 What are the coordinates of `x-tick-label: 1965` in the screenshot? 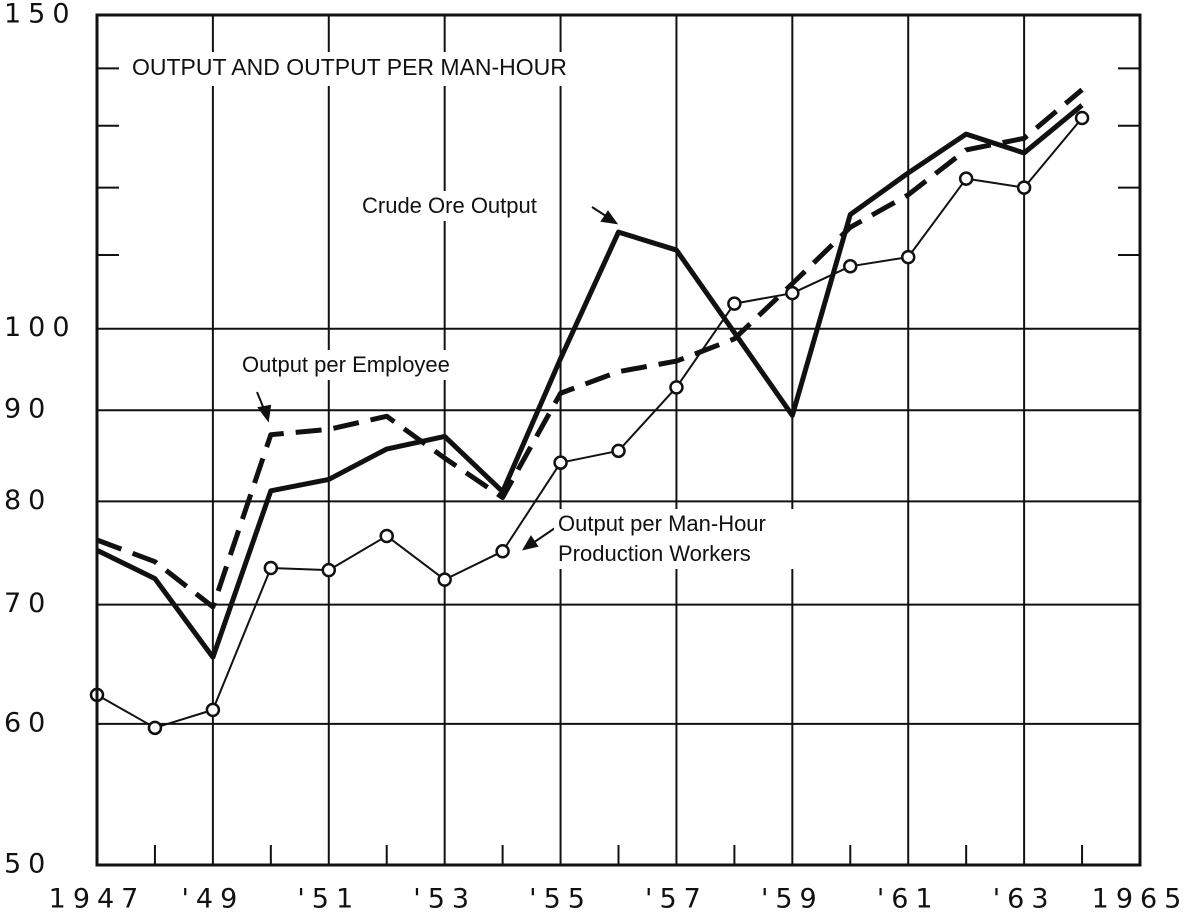 It's located at (1140, 899).